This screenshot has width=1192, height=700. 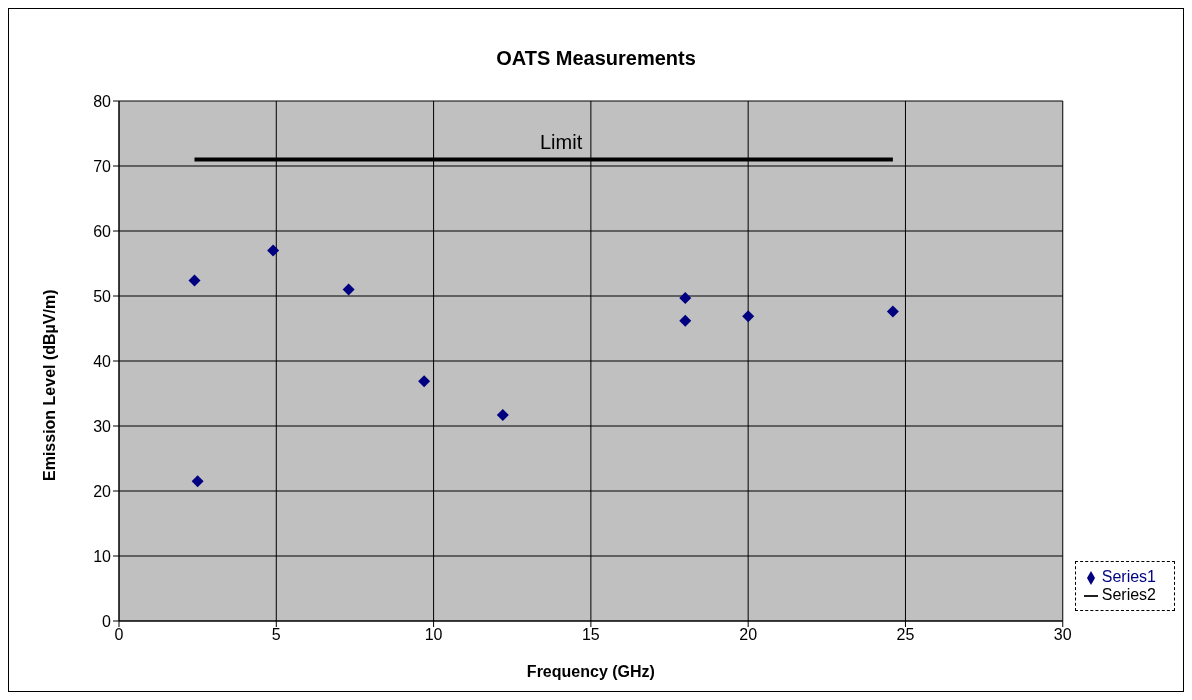 I want to click on y-tick-label: 50, so click(x=102, y=296).